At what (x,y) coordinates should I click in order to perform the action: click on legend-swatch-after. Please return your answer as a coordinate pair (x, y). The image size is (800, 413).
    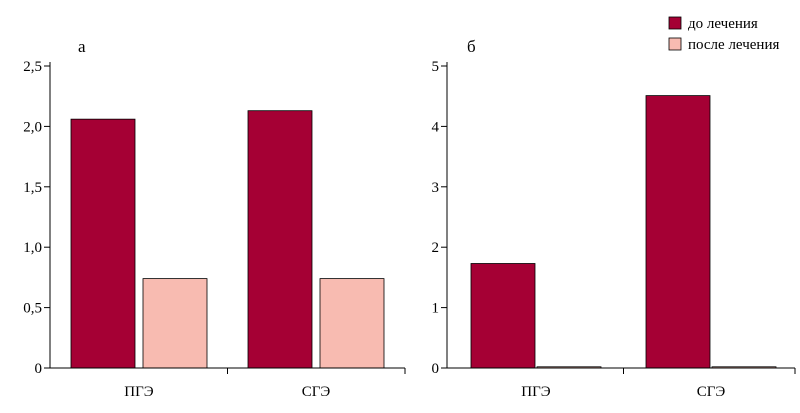
    Looking at the image, I should click on (675, 44).